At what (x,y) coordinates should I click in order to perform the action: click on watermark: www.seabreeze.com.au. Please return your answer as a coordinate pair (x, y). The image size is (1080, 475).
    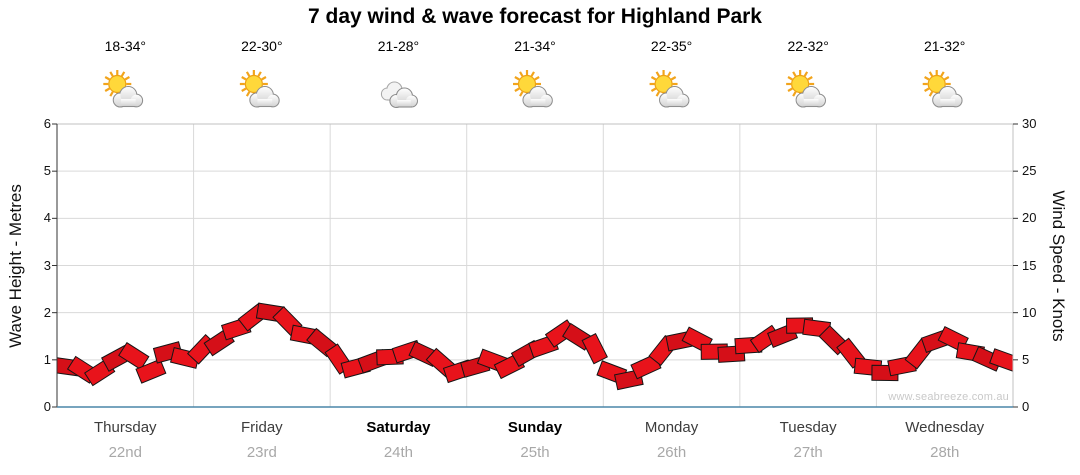
    Looking at the image, I should click on (948, 397).